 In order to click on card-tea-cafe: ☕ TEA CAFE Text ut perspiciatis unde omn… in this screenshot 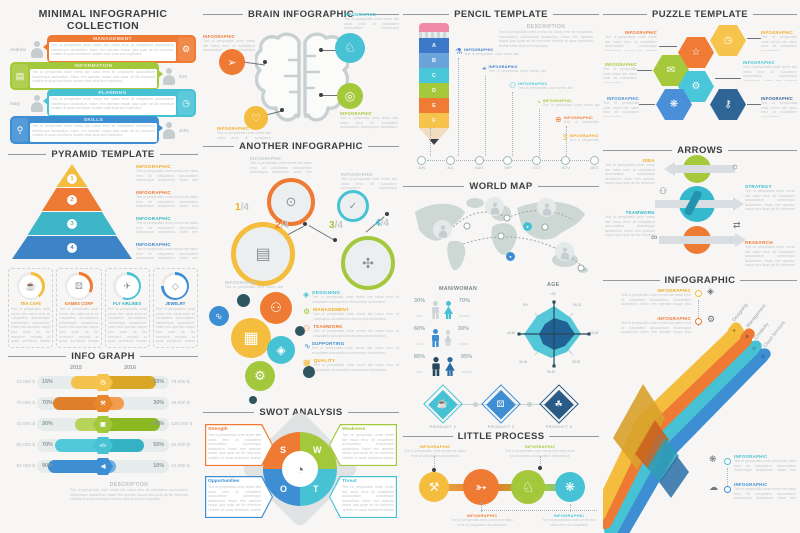, I will do `click(31, 308)`.